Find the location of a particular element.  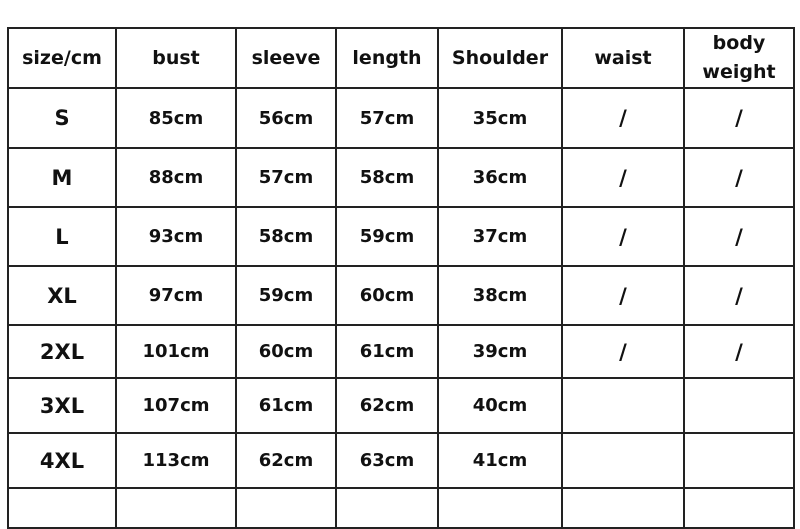

table-row: S 85cm 56cm 57cm 35cm / / is located at coordinates (401, 118).